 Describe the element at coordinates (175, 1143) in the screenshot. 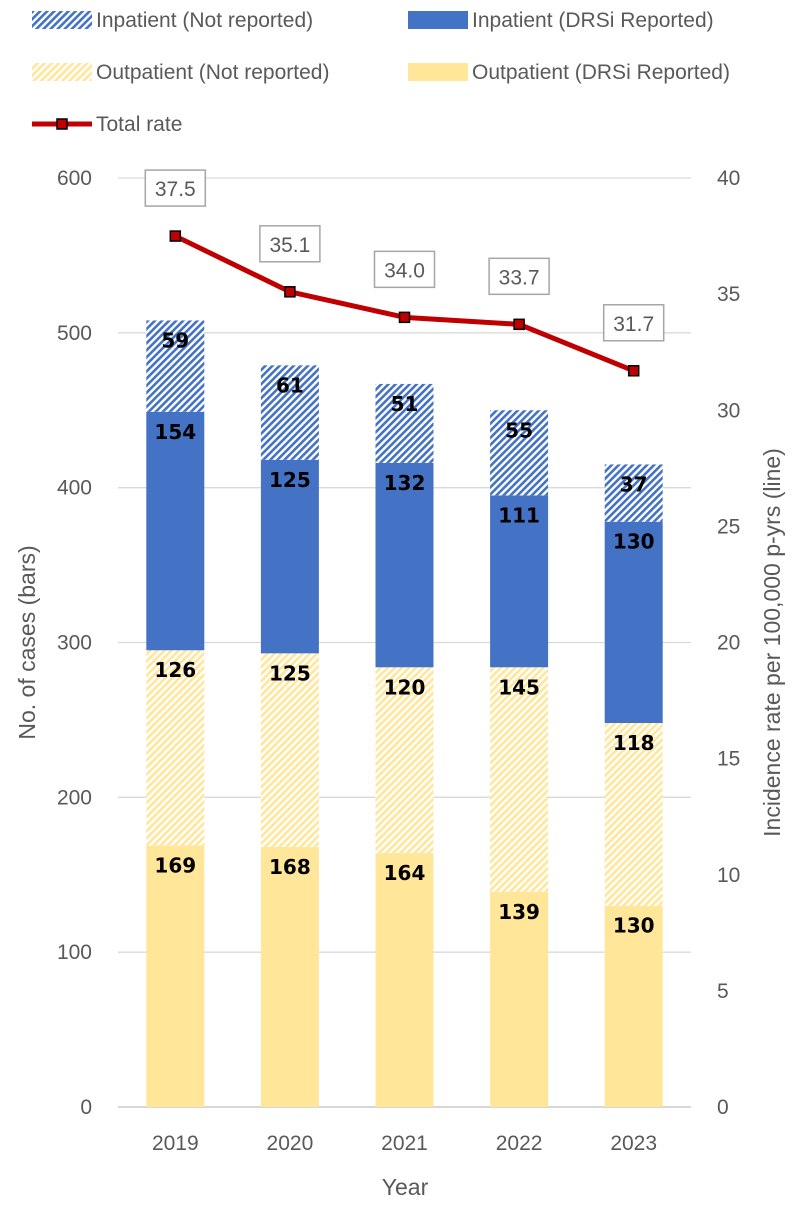

I see `x-tick-label: 2019` at that location.